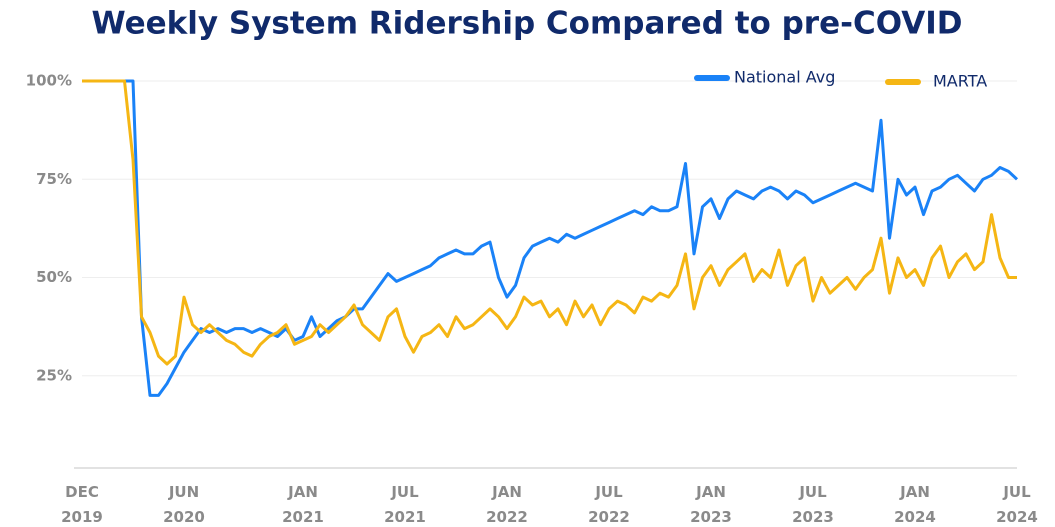  I want to click on x-tick-label-line: 2020, so click(184, 517).